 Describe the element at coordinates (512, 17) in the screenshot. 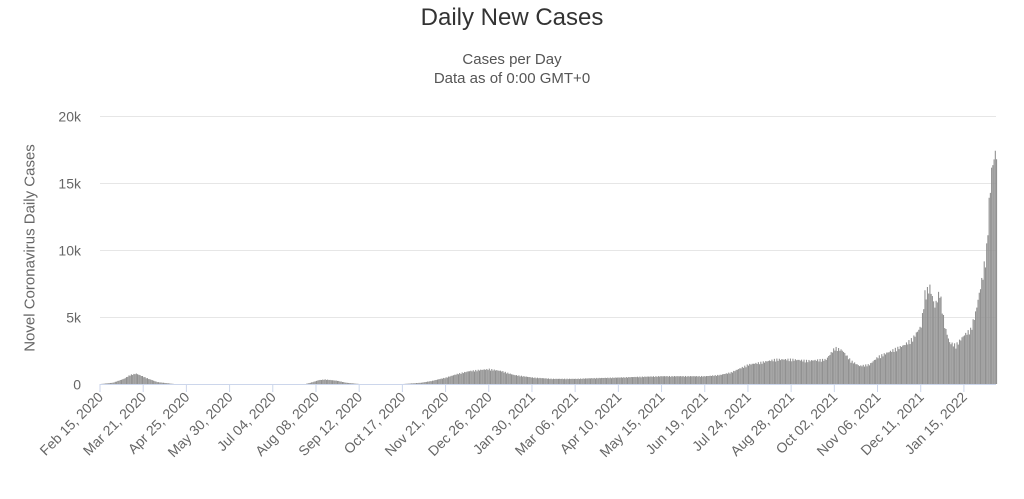

I see `chart-title: Daily New Cases` at that location.